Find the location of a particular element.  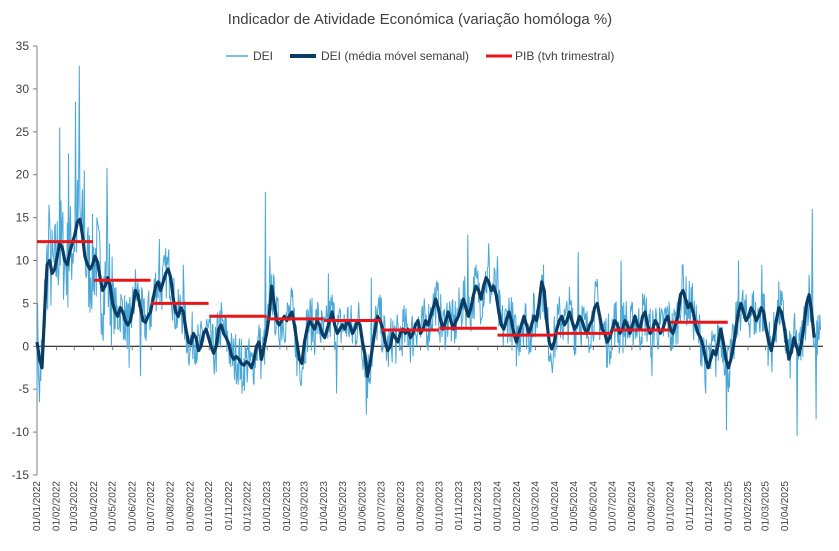

x-tick-label: 01/05/2024 is located at coordinates (574, 506).